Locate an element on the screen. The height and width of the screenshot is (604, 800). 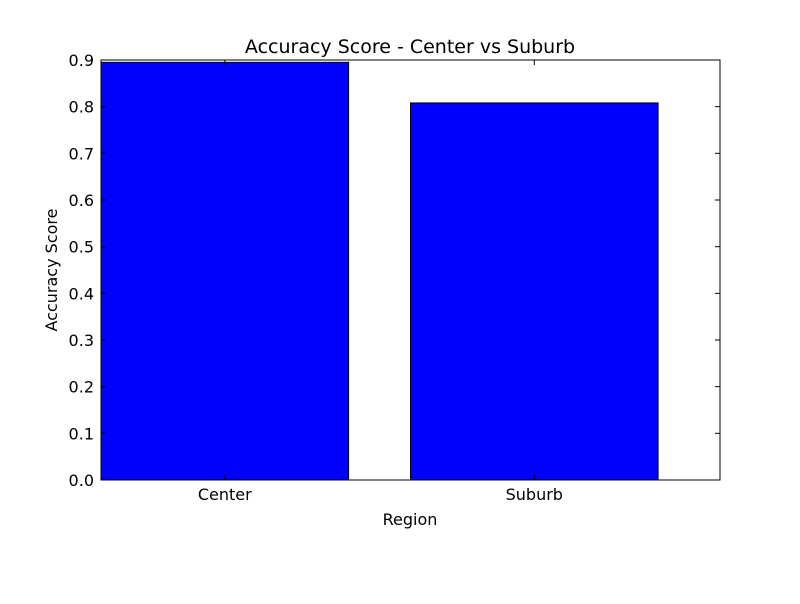
x-axis-label: Region is located at coordinates (410, 519).